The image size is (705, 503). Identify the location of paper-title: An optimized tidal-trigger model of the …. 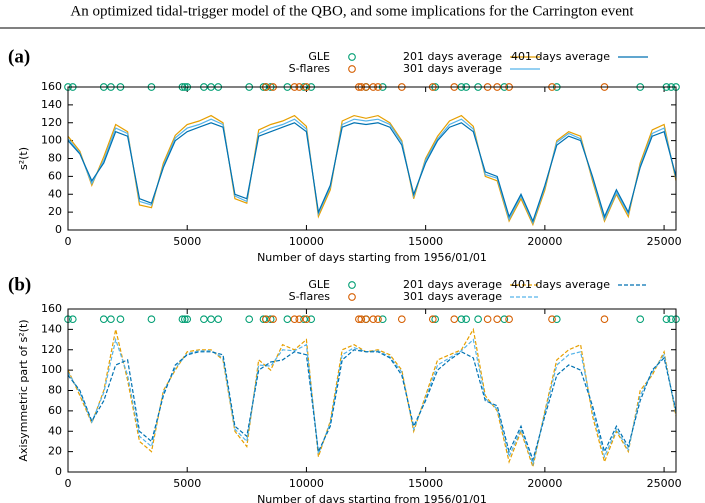
(352, 11).